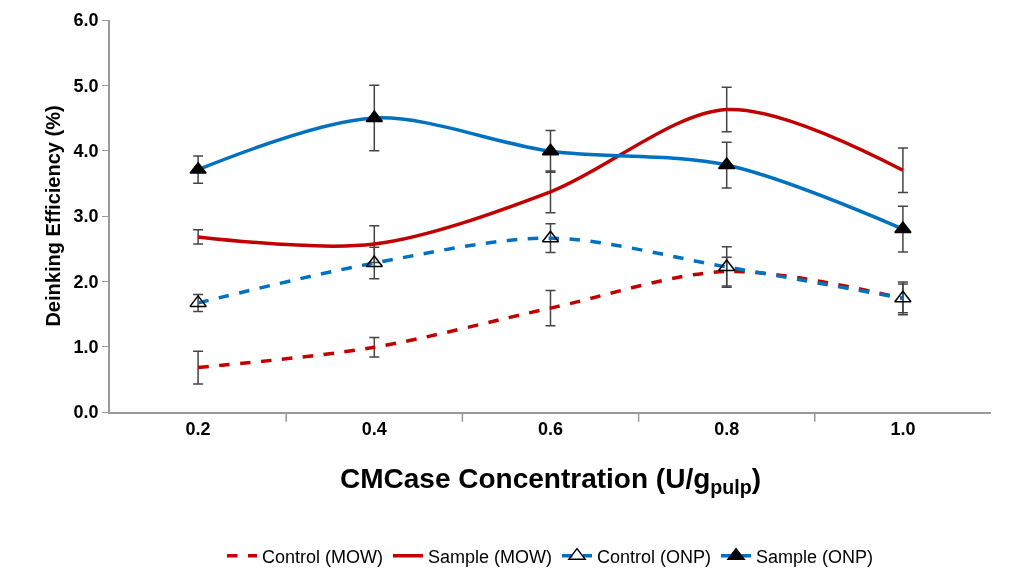  What do you see at coordinates (86, 281) in the screenshot?
I see `y-tick-label: 2.0` at bounding box center [86, 281].